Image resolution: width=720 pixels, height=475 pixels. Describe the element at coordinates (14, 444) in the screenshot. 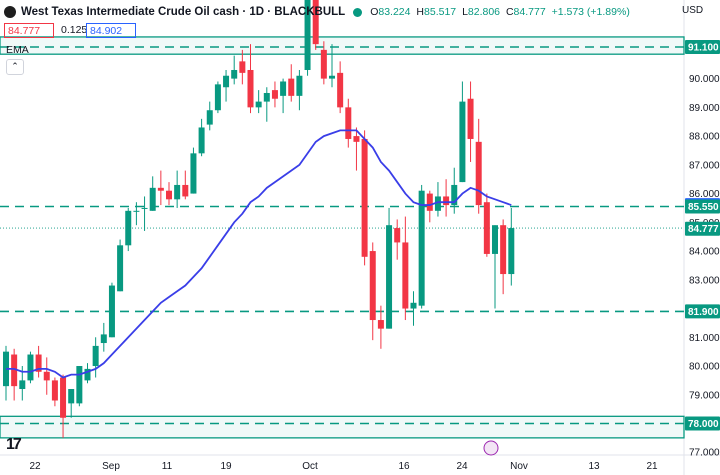

I see `tradingview-logo: 17` at that location.